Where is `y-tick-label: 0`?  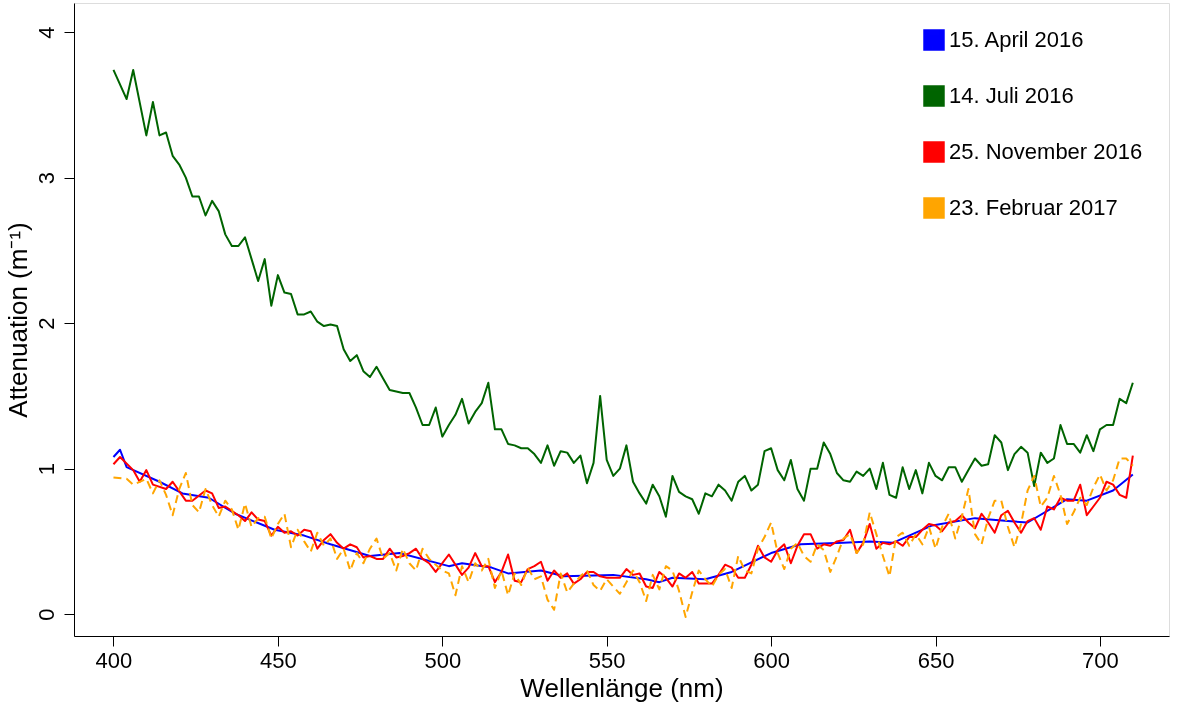 y-tick-label: 0 is located at coordinates (46, 614).